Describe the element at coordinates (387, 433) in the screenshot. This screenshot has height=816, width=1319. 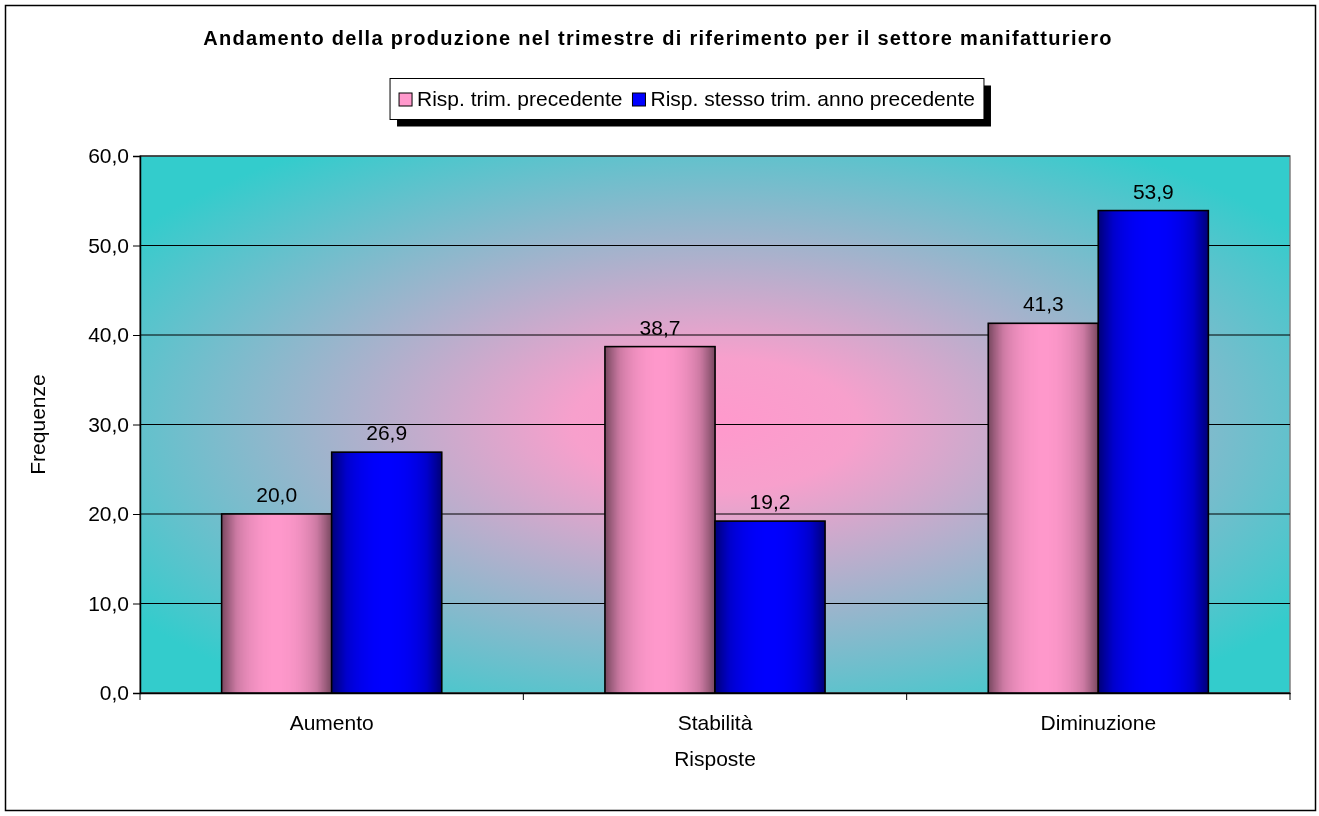
I see `data-label: 26,9` at that location.